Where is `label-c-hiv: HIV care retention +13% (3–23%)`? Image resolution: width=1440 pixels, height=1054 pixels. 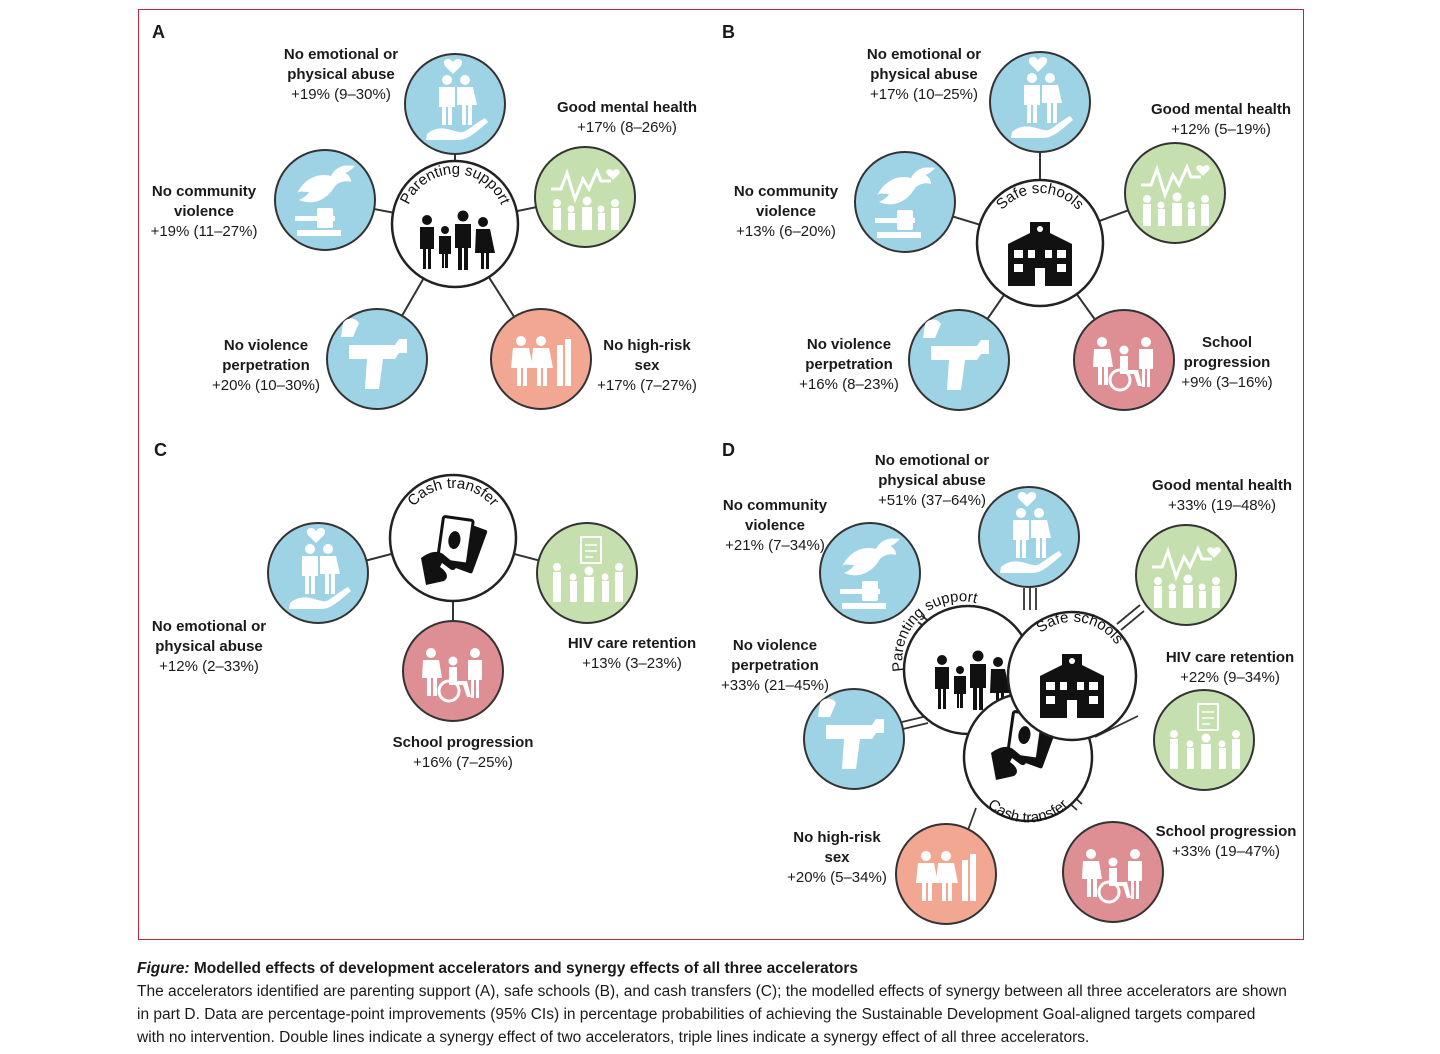
label-c-hiv: HIV care retention +13% (3–23%) is located at coordinates (632, 653).